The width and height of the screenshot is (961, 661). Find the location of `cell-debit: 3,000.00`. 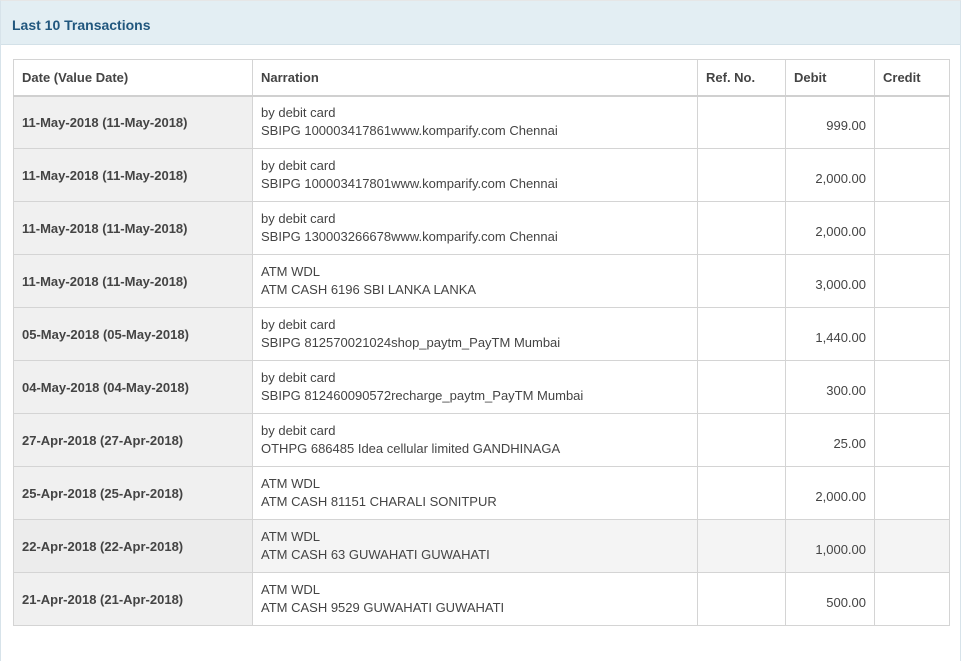

cell-debit: 3,000.00 is located at coordinates (830, 281).